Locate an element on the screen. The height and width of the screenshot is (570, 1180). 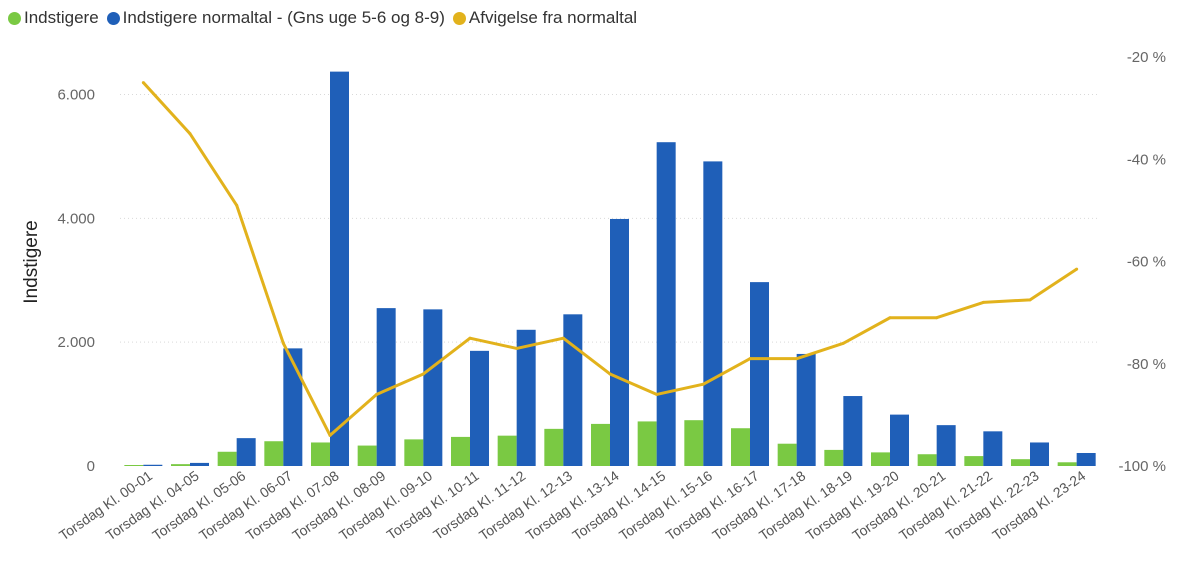
legend-item-3: Afvigelse fra normaltal is located at coordinates (545, 18).